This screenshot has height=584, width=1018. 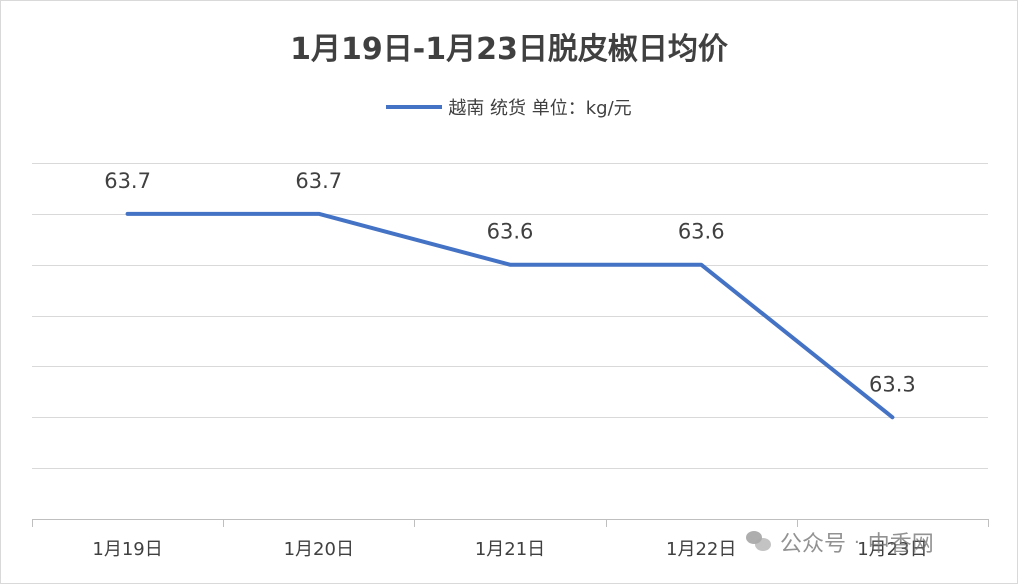 I want to click on wechat-icon, so click(x=759, y=542).